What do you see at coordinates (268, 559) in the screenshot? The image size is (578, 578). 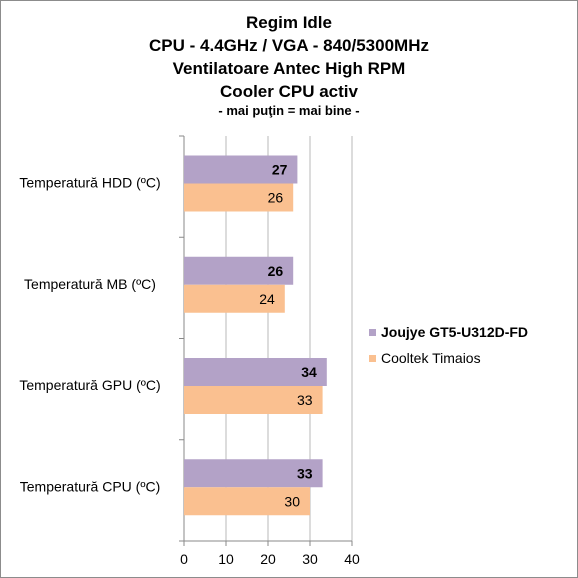 I see `x-tick-label: 20` at bounding box center [268, 559].